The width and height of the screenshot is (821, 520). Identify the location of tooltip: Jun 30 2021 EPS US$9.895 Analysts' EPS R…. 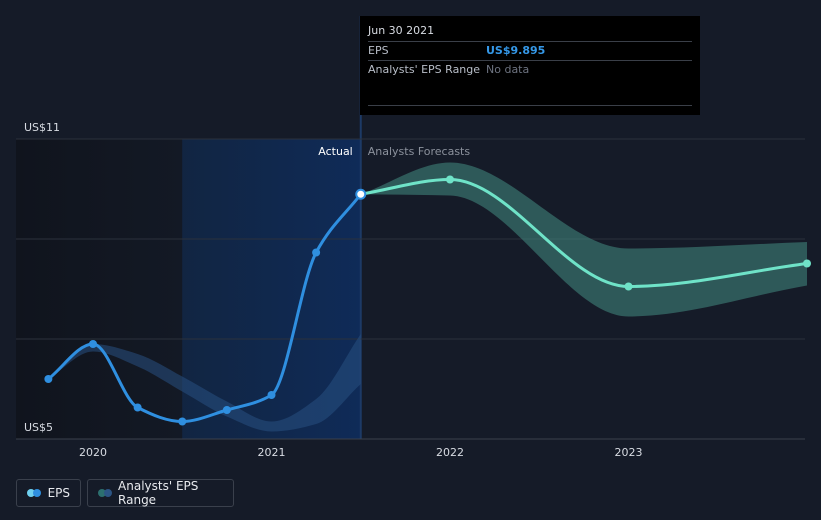
(530, 65).